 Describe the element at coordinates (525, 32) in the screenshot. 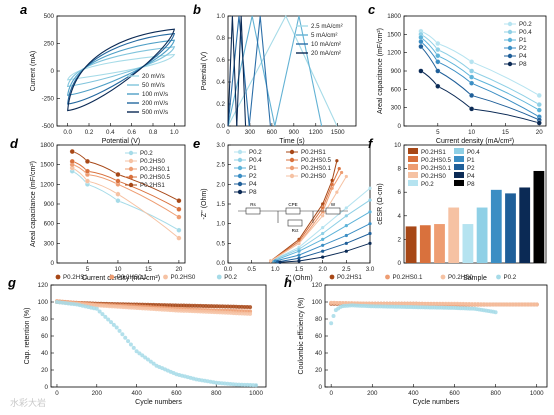

I see `legend-label: P0.4` at that location.